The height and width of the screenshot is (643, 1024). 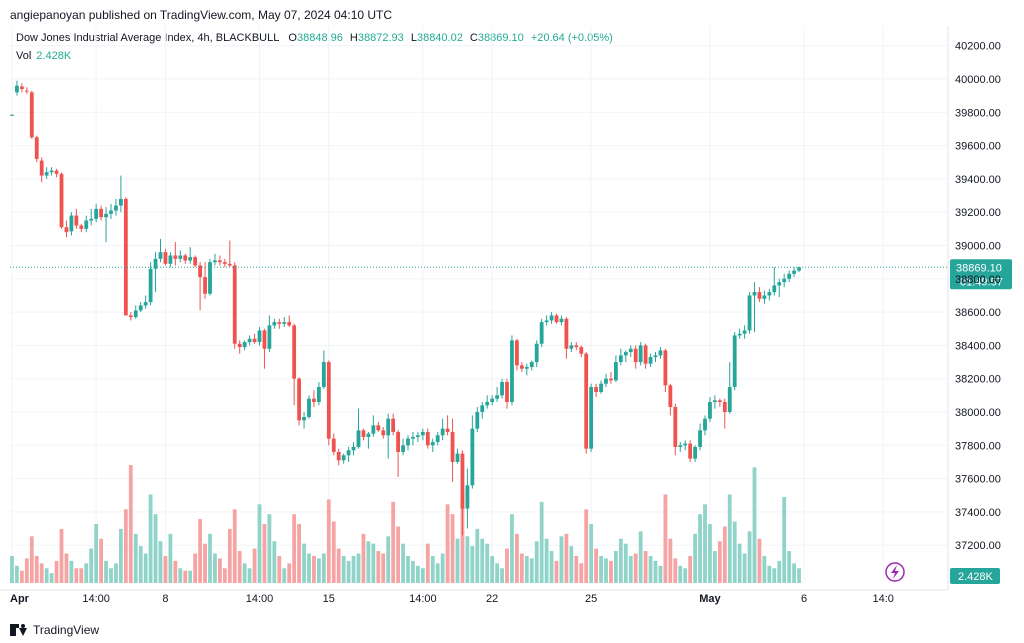 What do you see at coordinates (978, 180) in the screenshot?
I see `y-tick-label: 39400.00` at bounding box center [978, 180].